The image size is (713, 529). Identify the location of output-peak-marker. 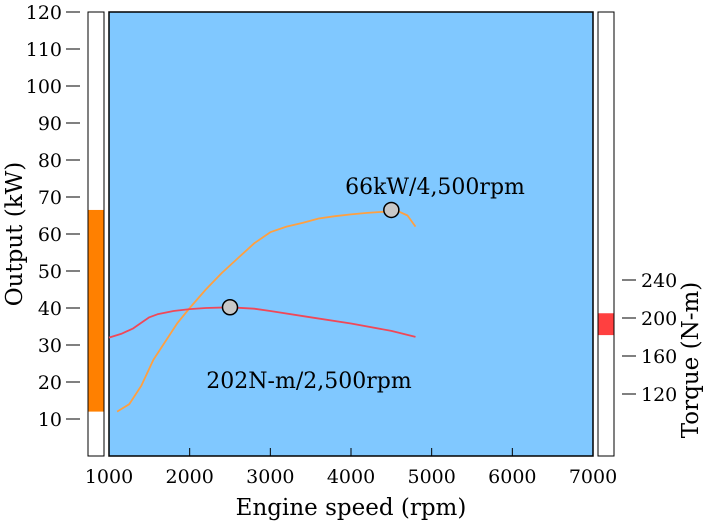
(391, 210).